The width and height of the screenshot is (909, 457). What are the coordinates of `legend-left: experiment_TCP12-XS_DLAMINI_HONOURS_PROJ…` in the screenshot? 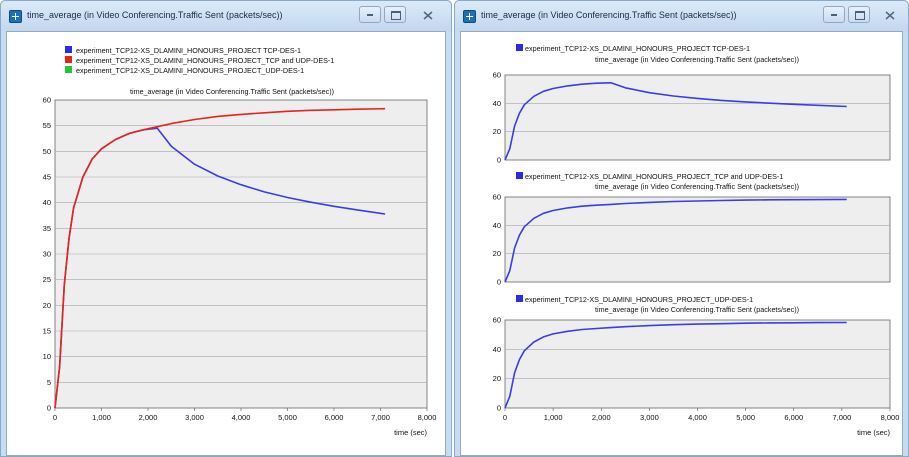 It's located at (199, 60).